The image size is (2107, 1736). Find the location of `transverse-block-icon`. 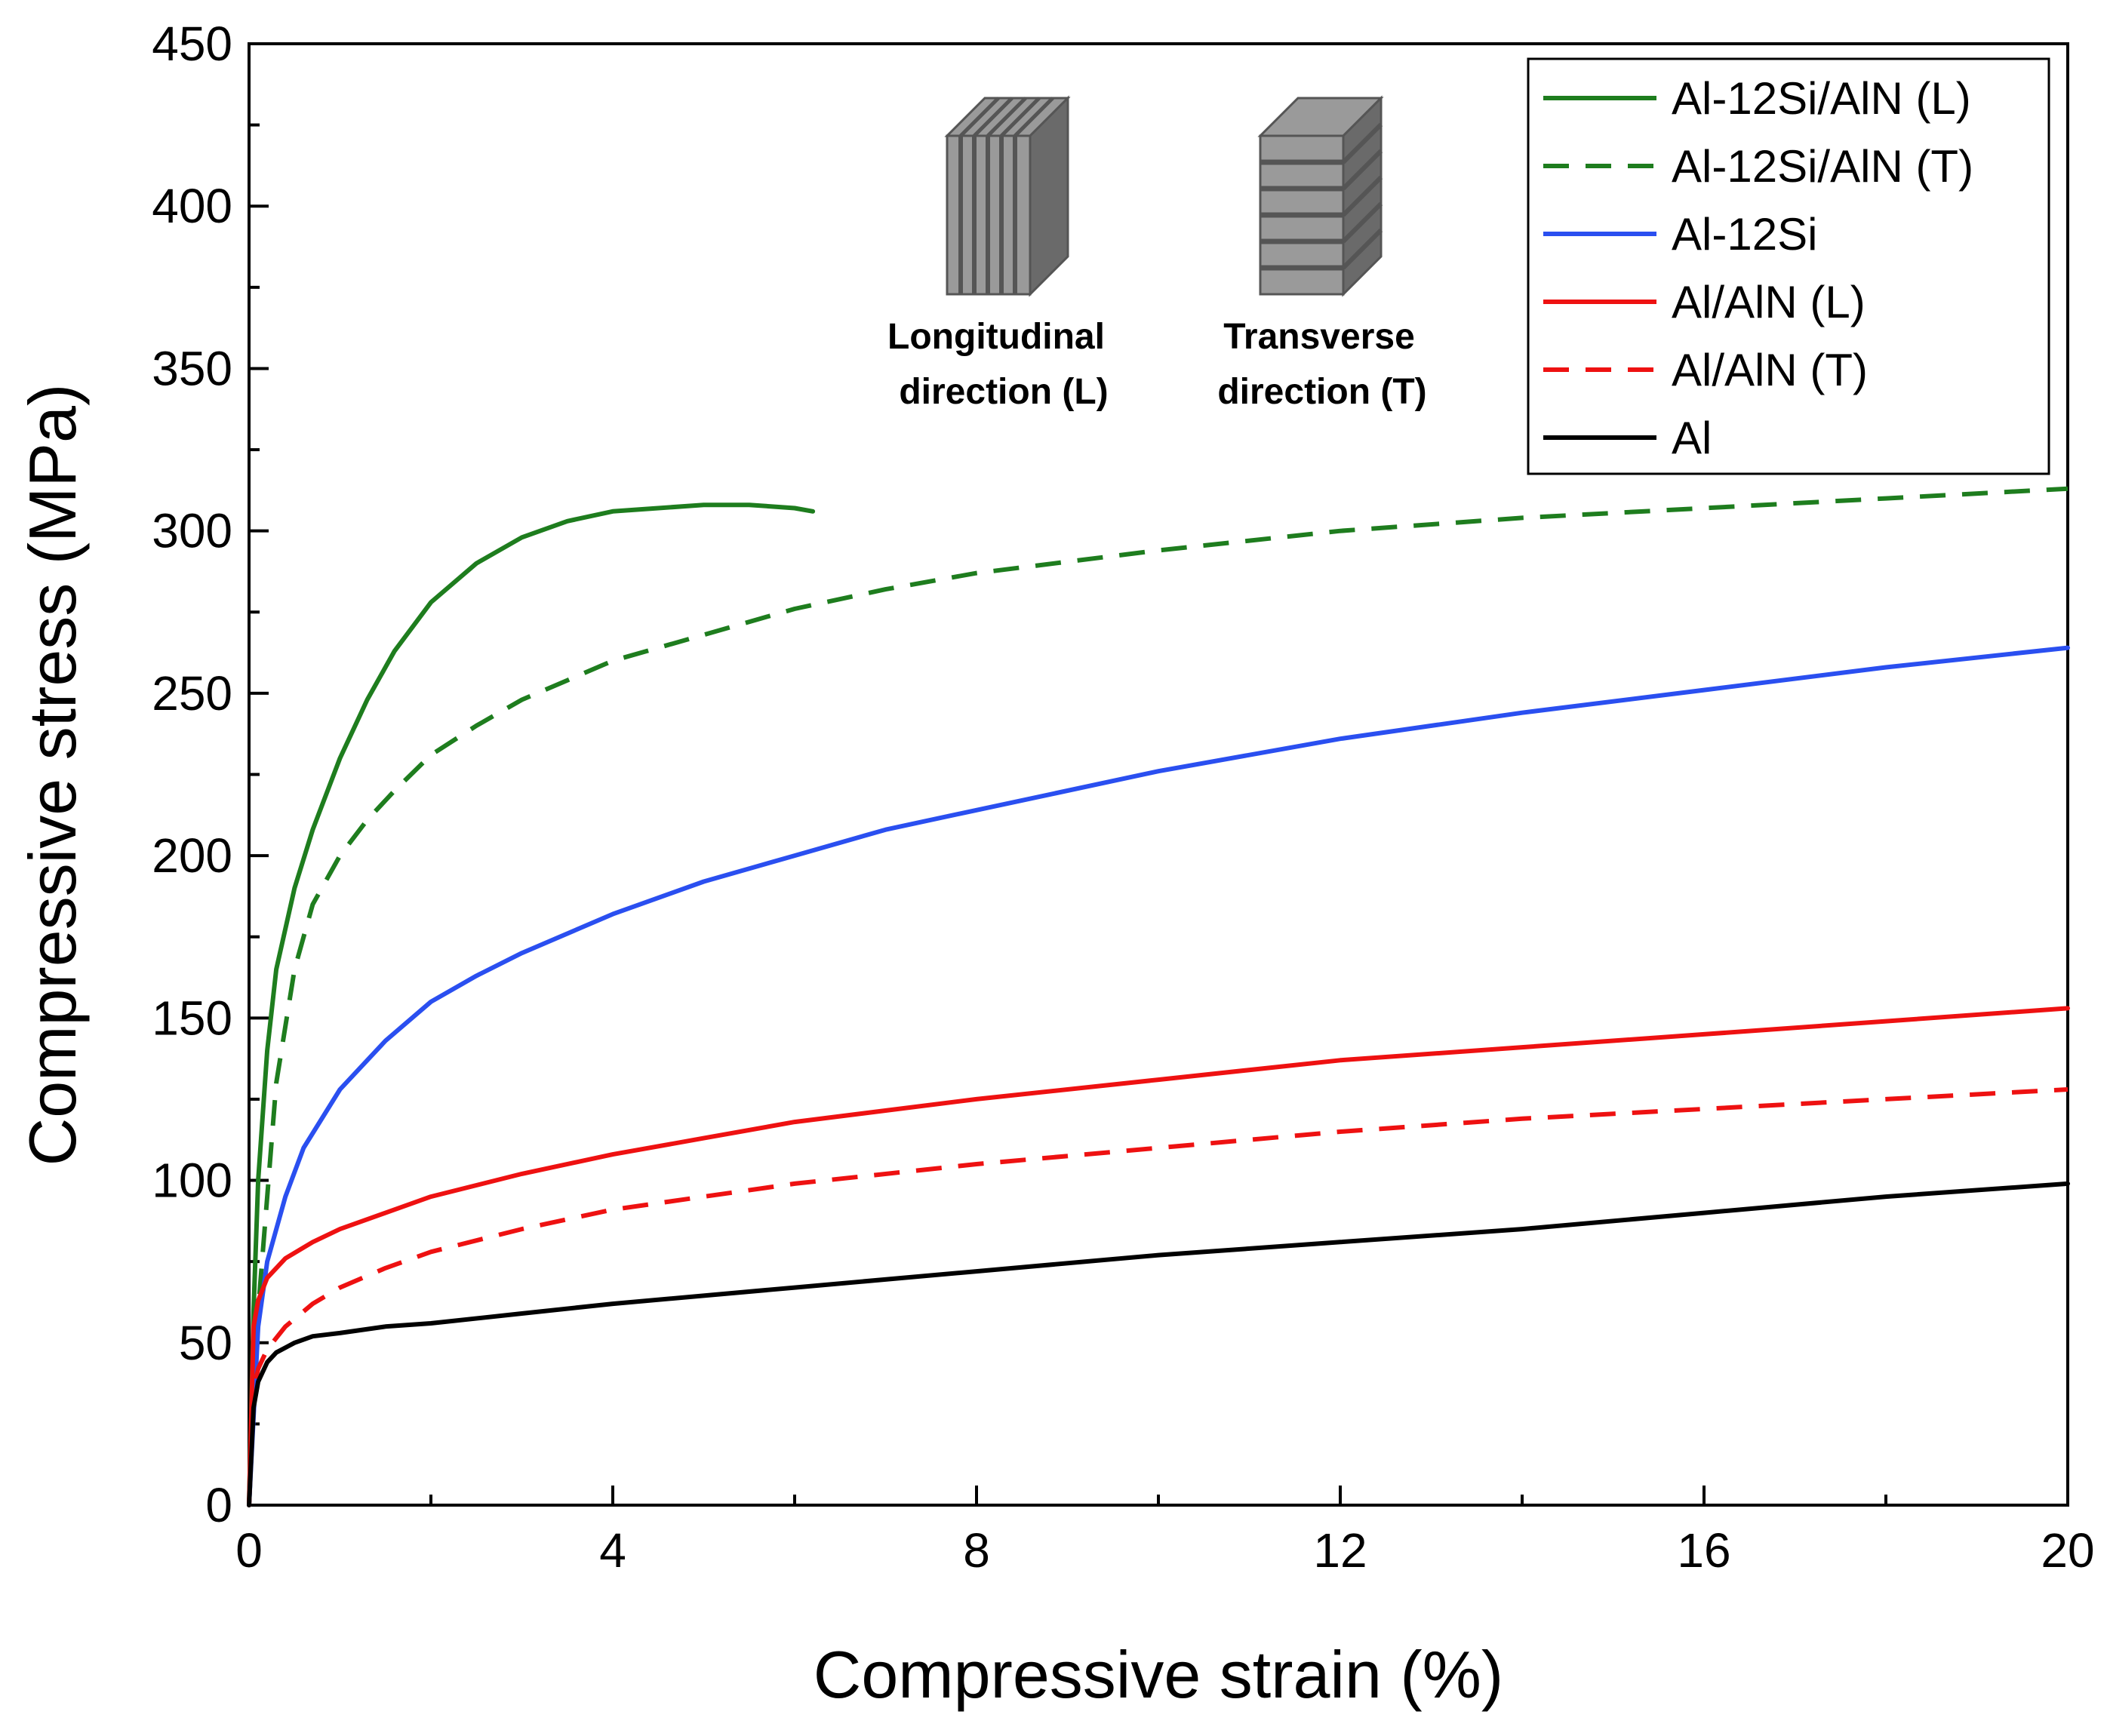

transverse-block-icon is located at coordinates (1320, 196).